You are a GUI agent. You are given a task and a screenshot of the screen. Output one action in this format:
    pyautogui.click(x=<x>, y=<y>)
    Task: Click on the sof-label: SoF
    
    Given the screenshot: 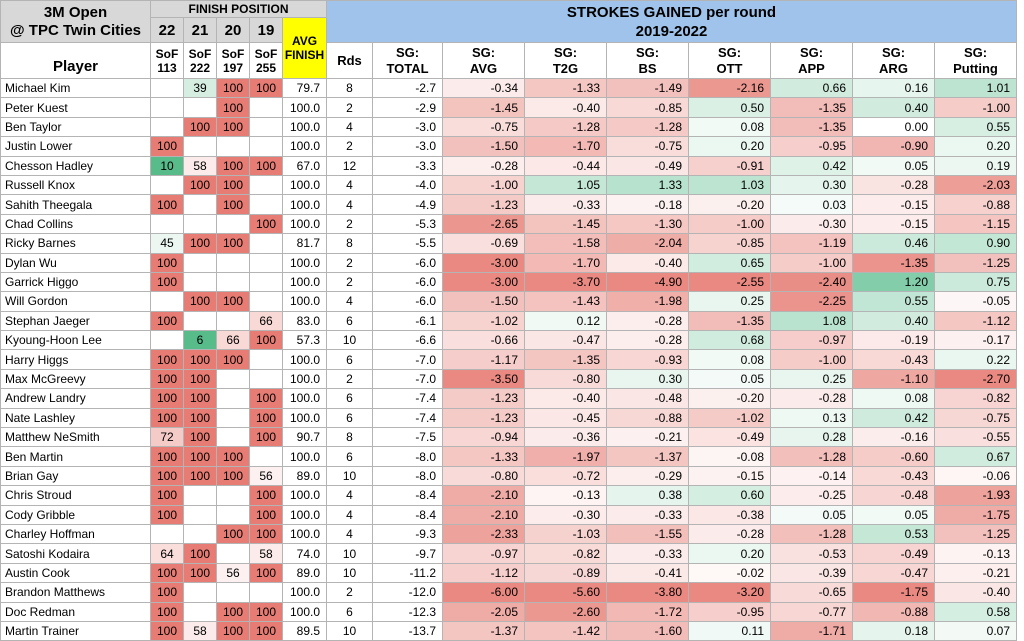 What is the action you would take?
    pyautogui.click(x=167, y=53)
    